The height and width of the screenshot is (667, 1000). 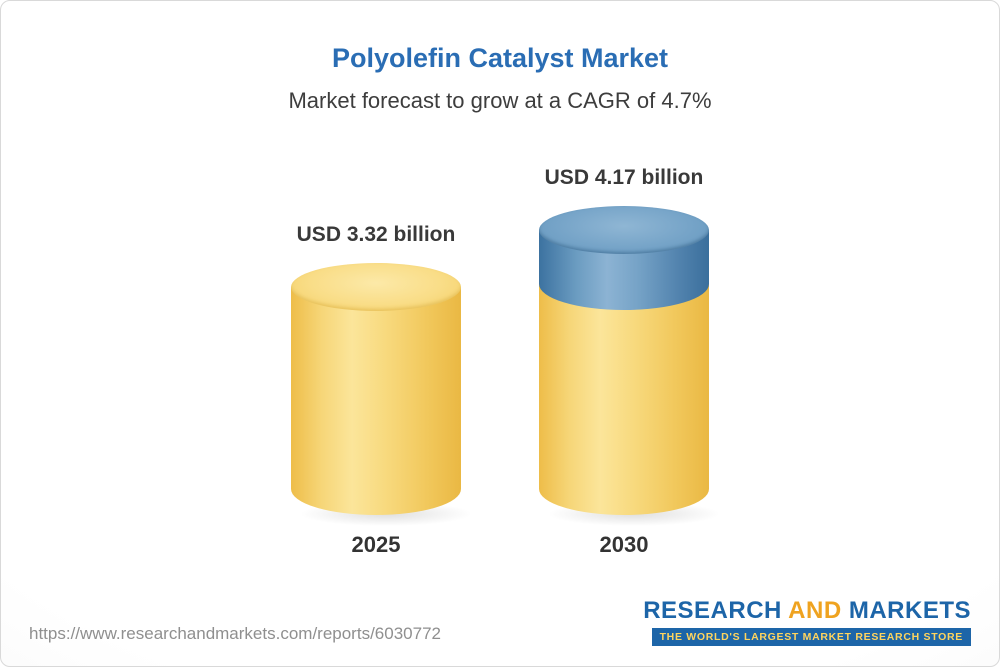 I want to click on bar-cylinder-2030, so click(x=624, y=360).